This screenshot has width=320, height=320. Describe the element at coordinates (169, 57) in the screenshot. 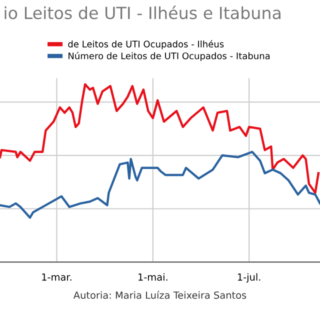

I see `legend-label: Número de Leitos de UTI Ocupados - Itabuna` at that location.